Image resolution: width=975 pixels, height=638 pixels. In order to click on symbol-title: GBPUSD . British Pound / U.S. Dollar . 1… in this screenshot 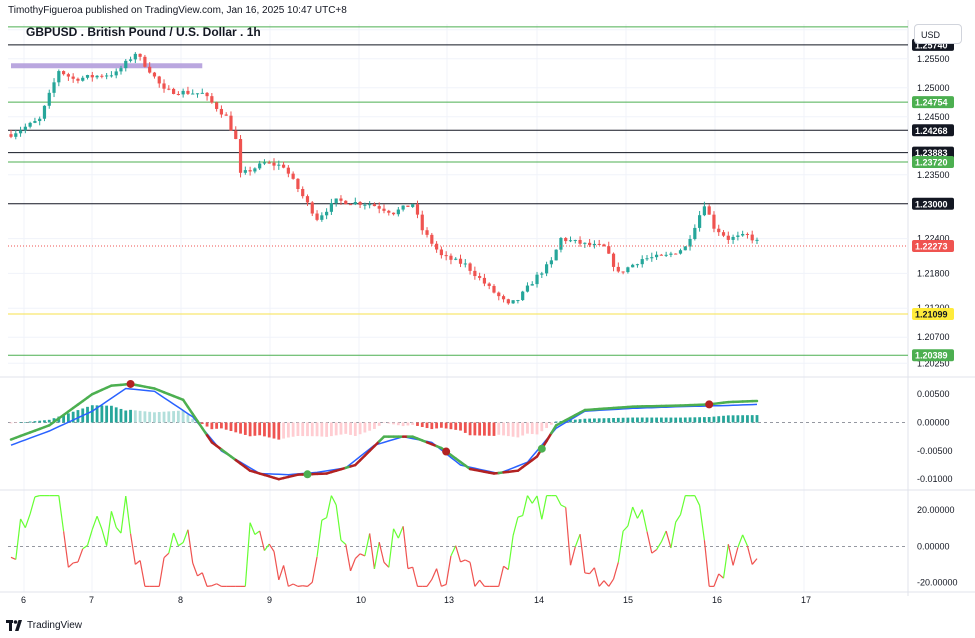, I will do `click(143, 32)`.